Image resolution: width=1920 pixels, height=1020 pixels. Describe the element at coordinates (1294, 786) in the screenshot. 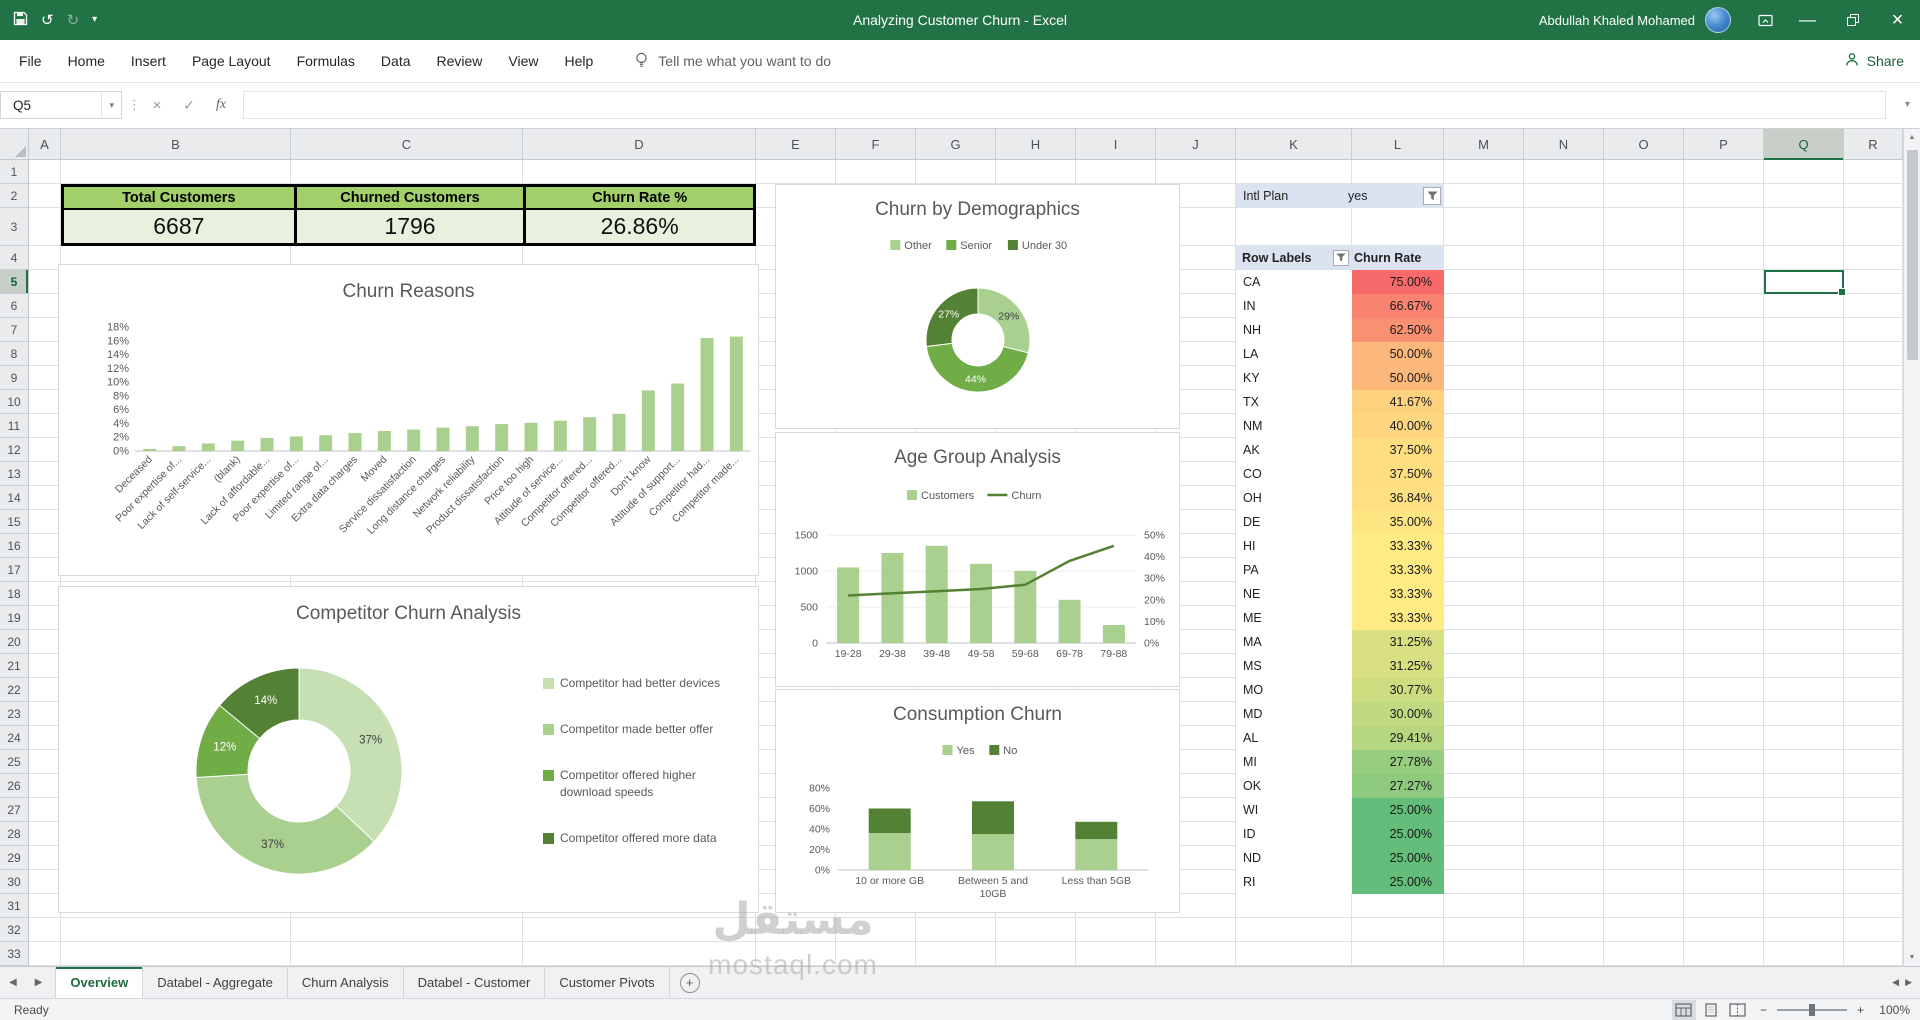

I see `pivot-state-cell: OK` at that location.